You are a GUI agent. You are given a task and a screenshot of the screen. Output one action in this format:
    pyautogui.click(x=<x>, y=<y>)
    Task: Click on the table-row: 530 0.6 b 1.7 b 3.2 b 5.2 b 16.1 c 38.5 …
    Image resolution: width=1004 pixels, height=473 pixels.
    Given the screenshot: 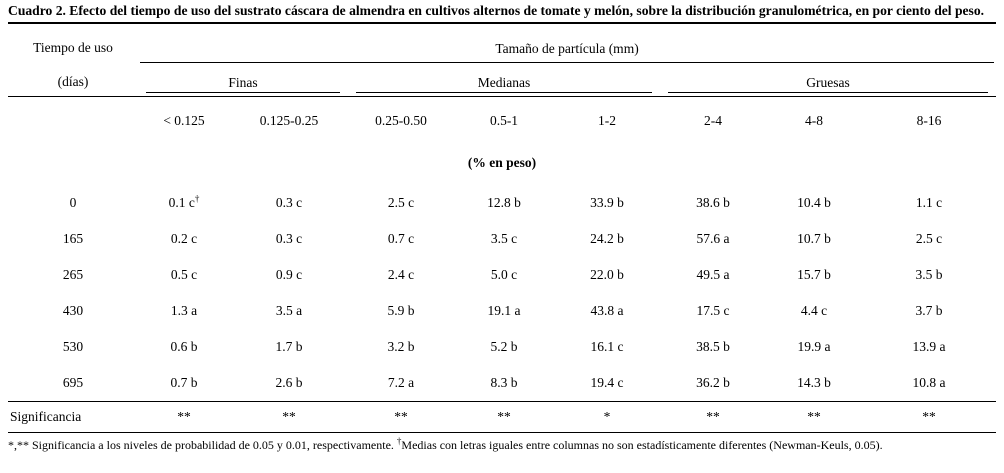 What is the action you would take?
    pyautogui.click(x=502, y=347)
    